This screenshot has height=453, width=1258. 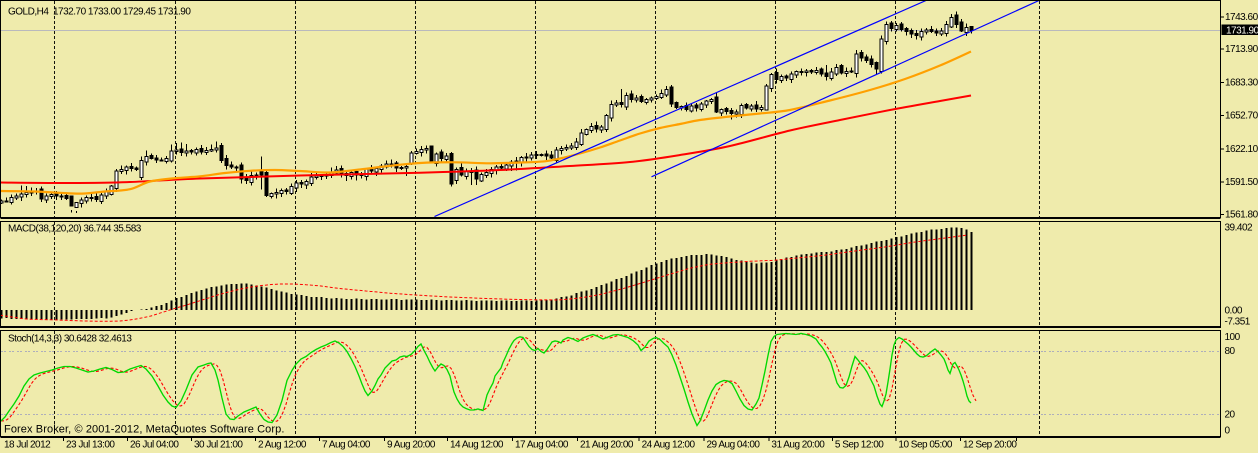 I want to click on svg-text: 24 Aug 12:00, so click(x=669, y=445).